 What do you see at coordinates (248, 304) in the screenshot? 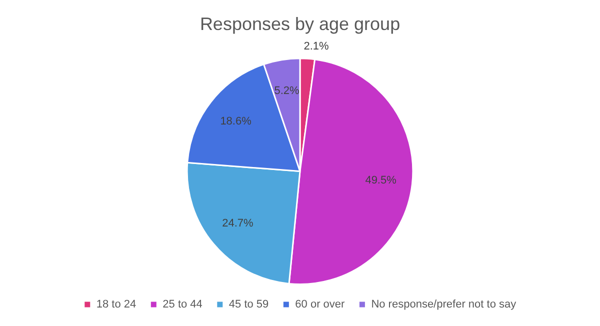
I see `legend-label: 45 to 59` at bounding box center [248, 304].